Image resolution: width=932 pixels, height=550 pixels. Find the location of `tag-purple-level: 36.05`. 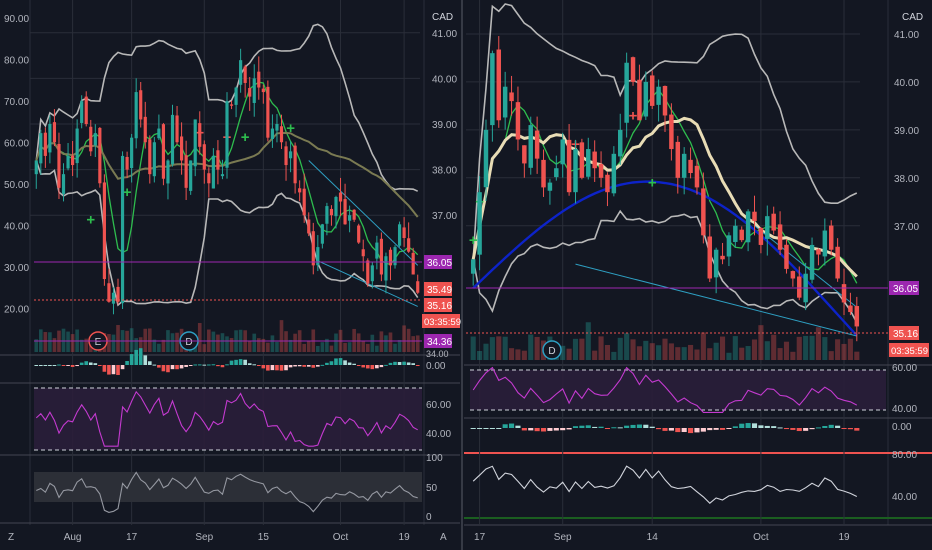

tag-purple-level: 36.05 is located at coordinates (904, 288).